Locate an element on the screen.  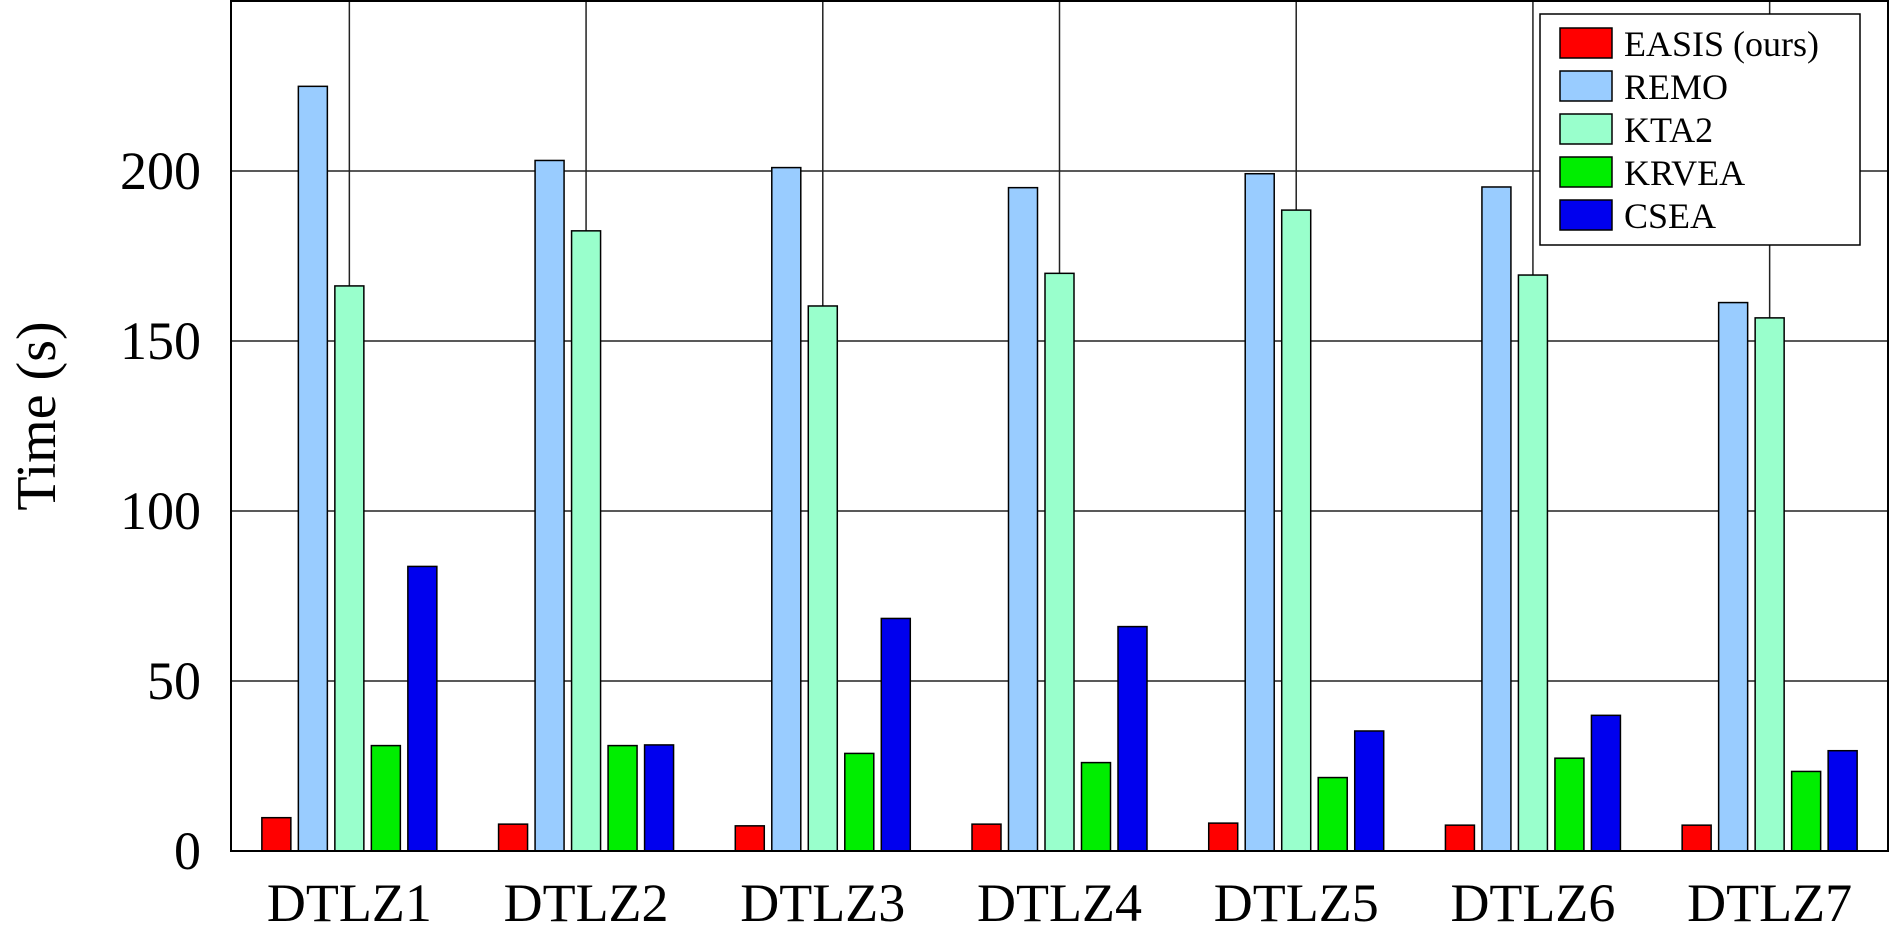
legend-label: EASIS (ours) is located at coordinates (1721, 44).